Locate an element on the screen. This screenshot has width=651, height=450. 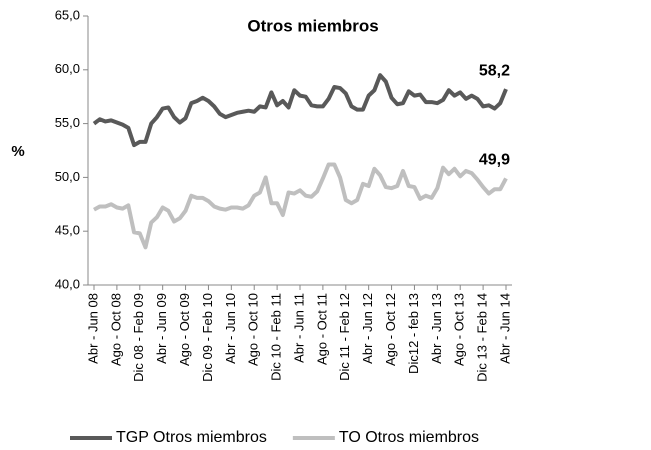
x-tick-label: Abr - Jun 10 is located at coordinates (230, 328).